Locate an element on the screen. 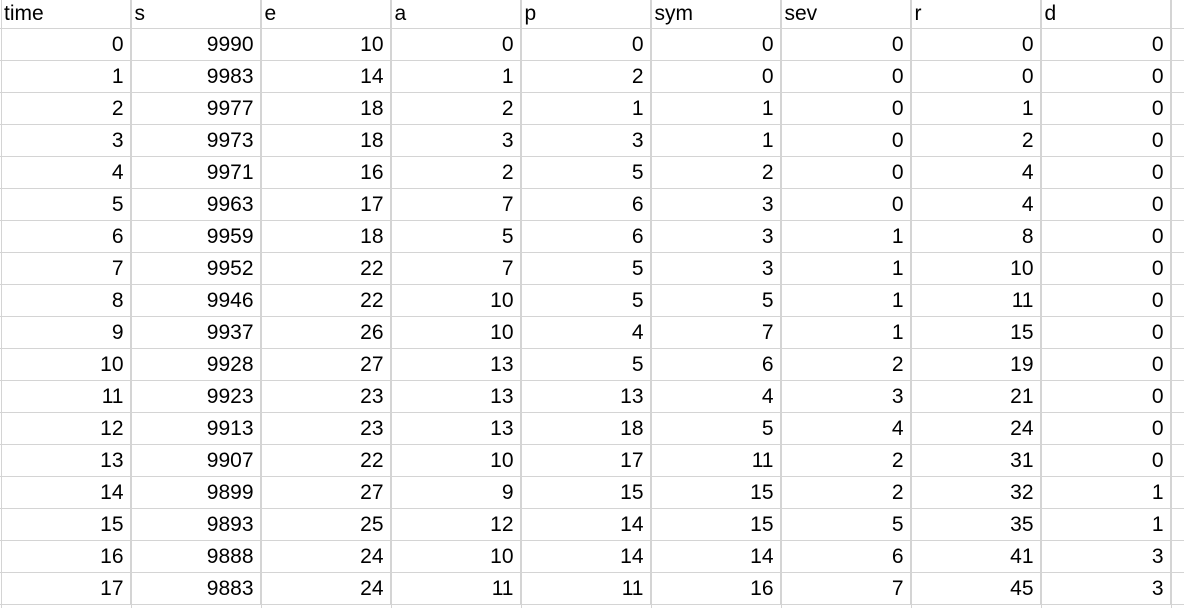  cell-sev: 4 is located at coordinates (845, 428).